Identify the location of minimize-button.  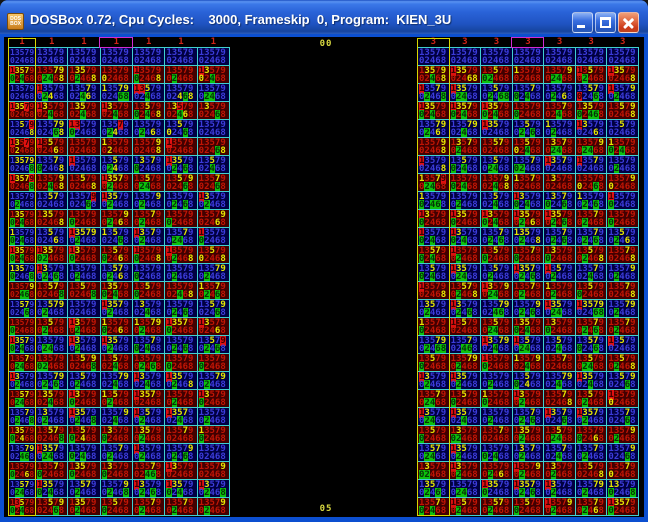
(582, 22).